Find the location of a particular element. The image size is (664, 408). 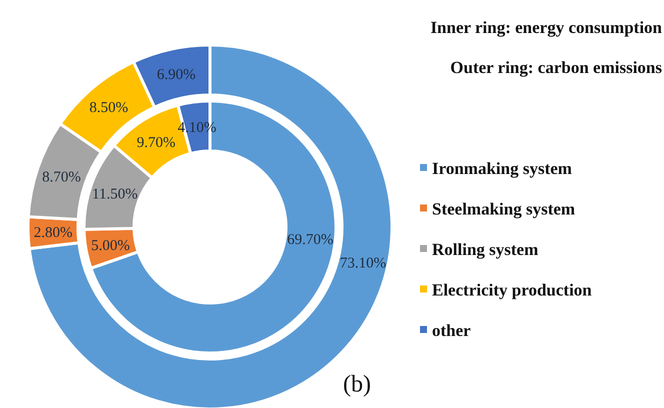

data-label: 69.70% is located at coordinates (310, 240).